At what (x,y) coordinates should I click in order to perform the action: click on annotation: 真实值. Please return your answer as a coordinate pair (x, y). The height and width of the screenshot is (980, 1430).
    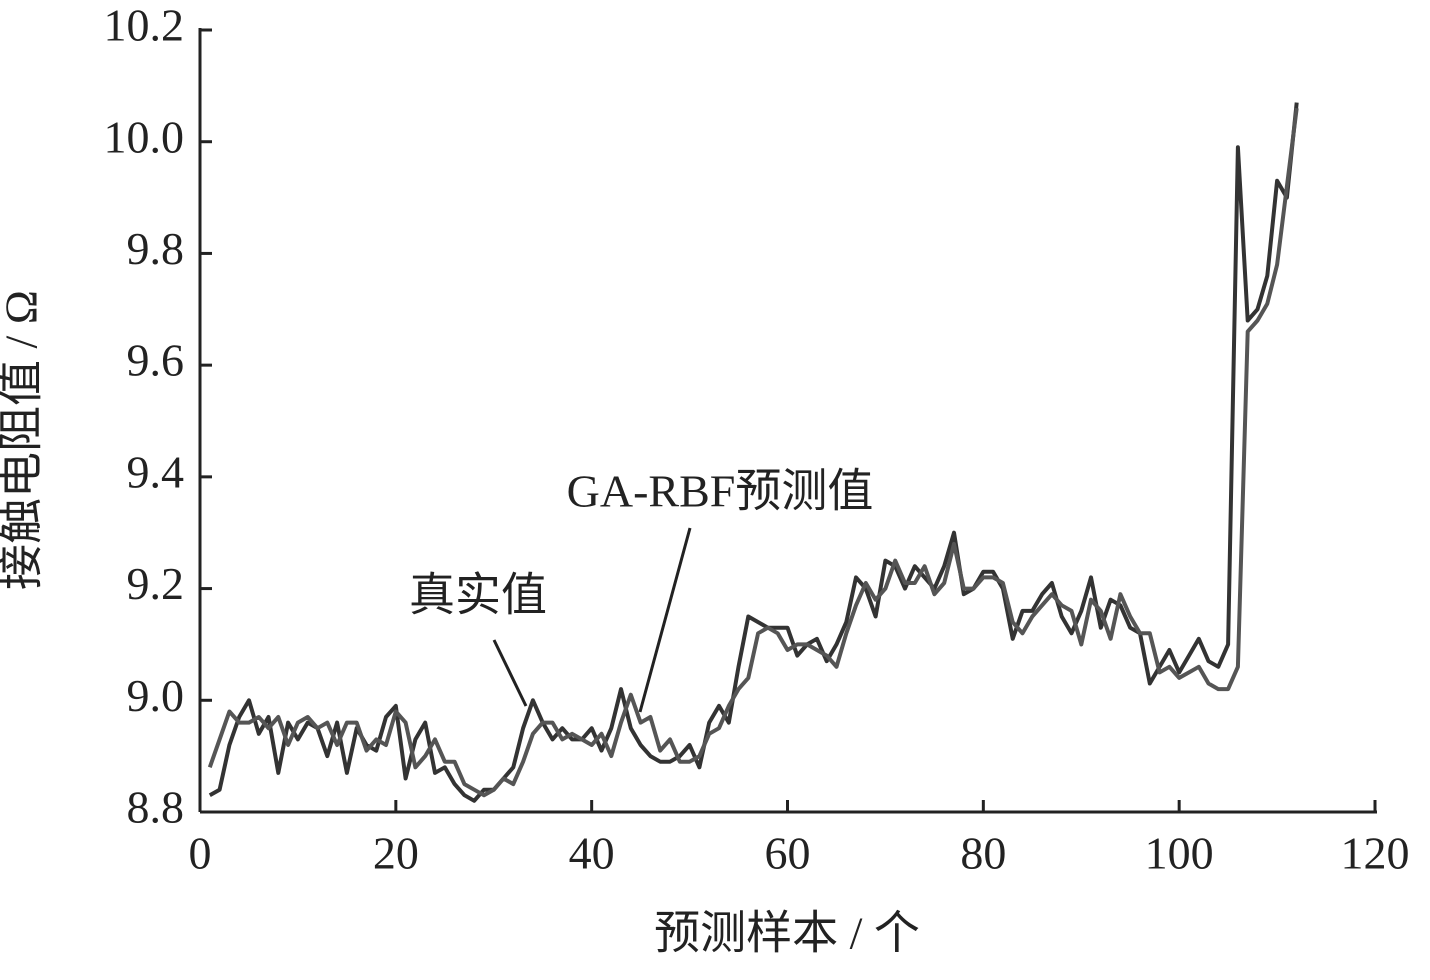
    Looking at the image, I should click on (478, 595).